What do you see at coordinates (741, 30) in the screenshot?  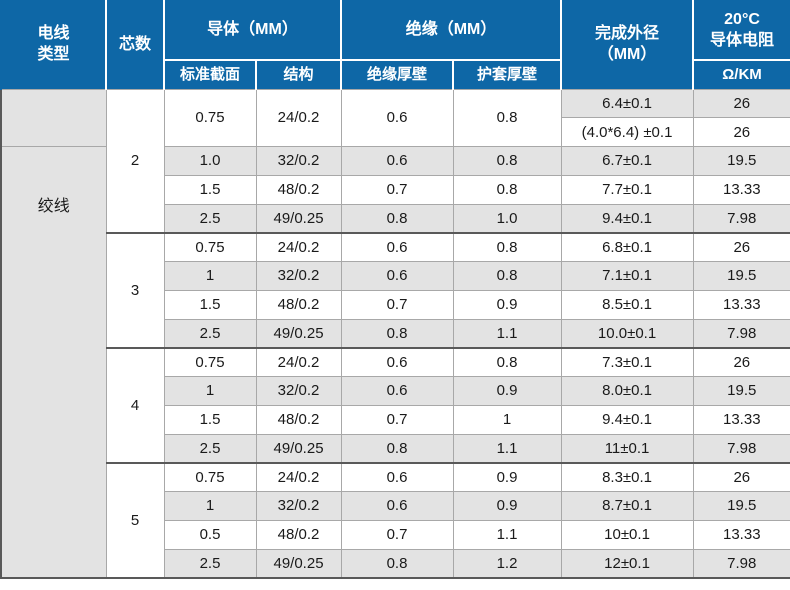 I see `header-resistance: 20°C 导体电阻` at bounding box center [741, 30].